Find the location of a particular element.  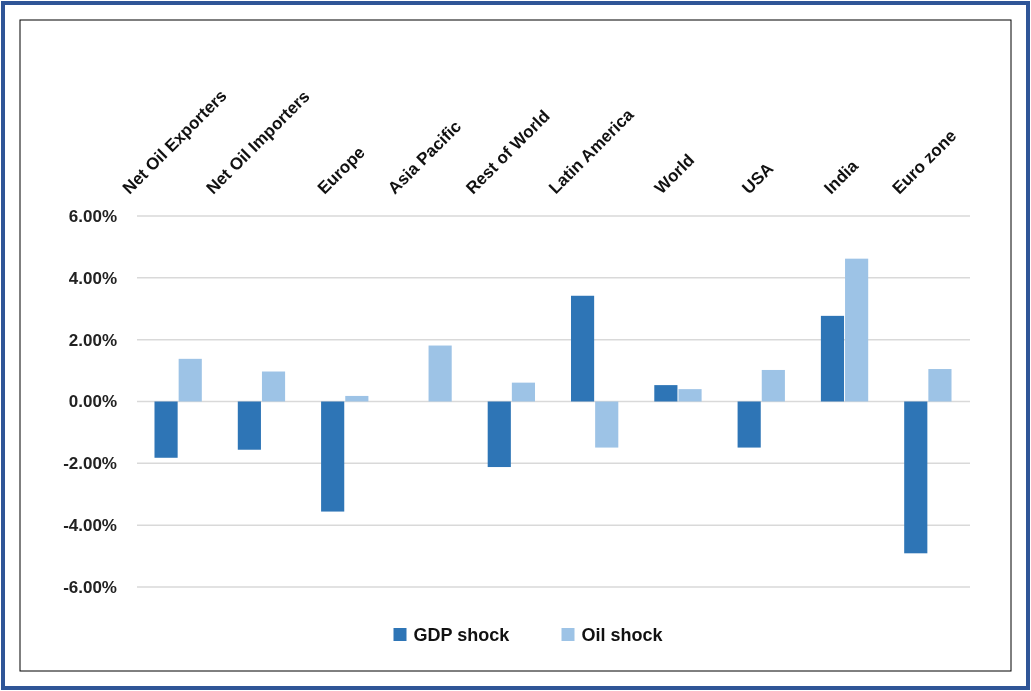

y-tick-label: 6.00% is located at coordinates (92, 216).